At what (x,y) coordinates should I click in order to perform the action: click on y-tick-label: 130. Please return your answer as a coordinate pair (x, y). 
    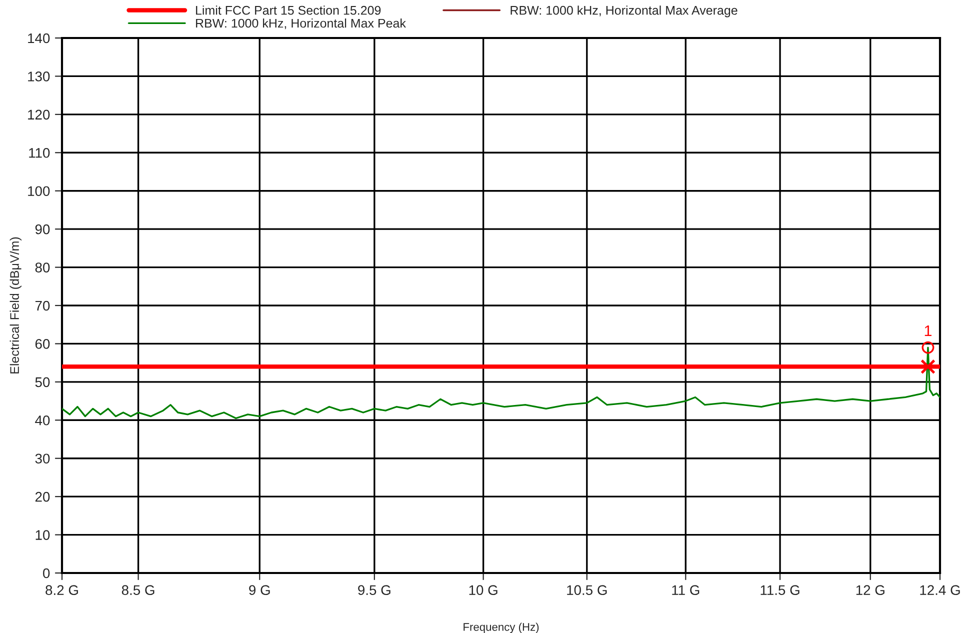
    Looking at the image, I should click on (39, 77).